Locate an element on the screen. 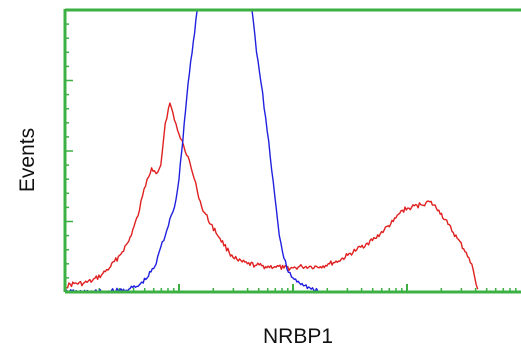 Image resolution: width=521 pixels, height=354 pixels. x-axis-title: NRBP1 is located at coordinates (298, 336).